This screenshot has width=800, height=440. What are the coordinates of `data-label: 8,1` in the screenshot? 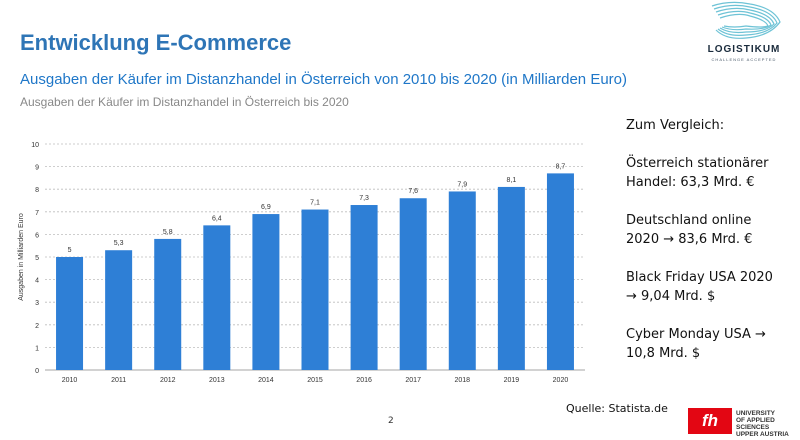 It's located at (511, 180).